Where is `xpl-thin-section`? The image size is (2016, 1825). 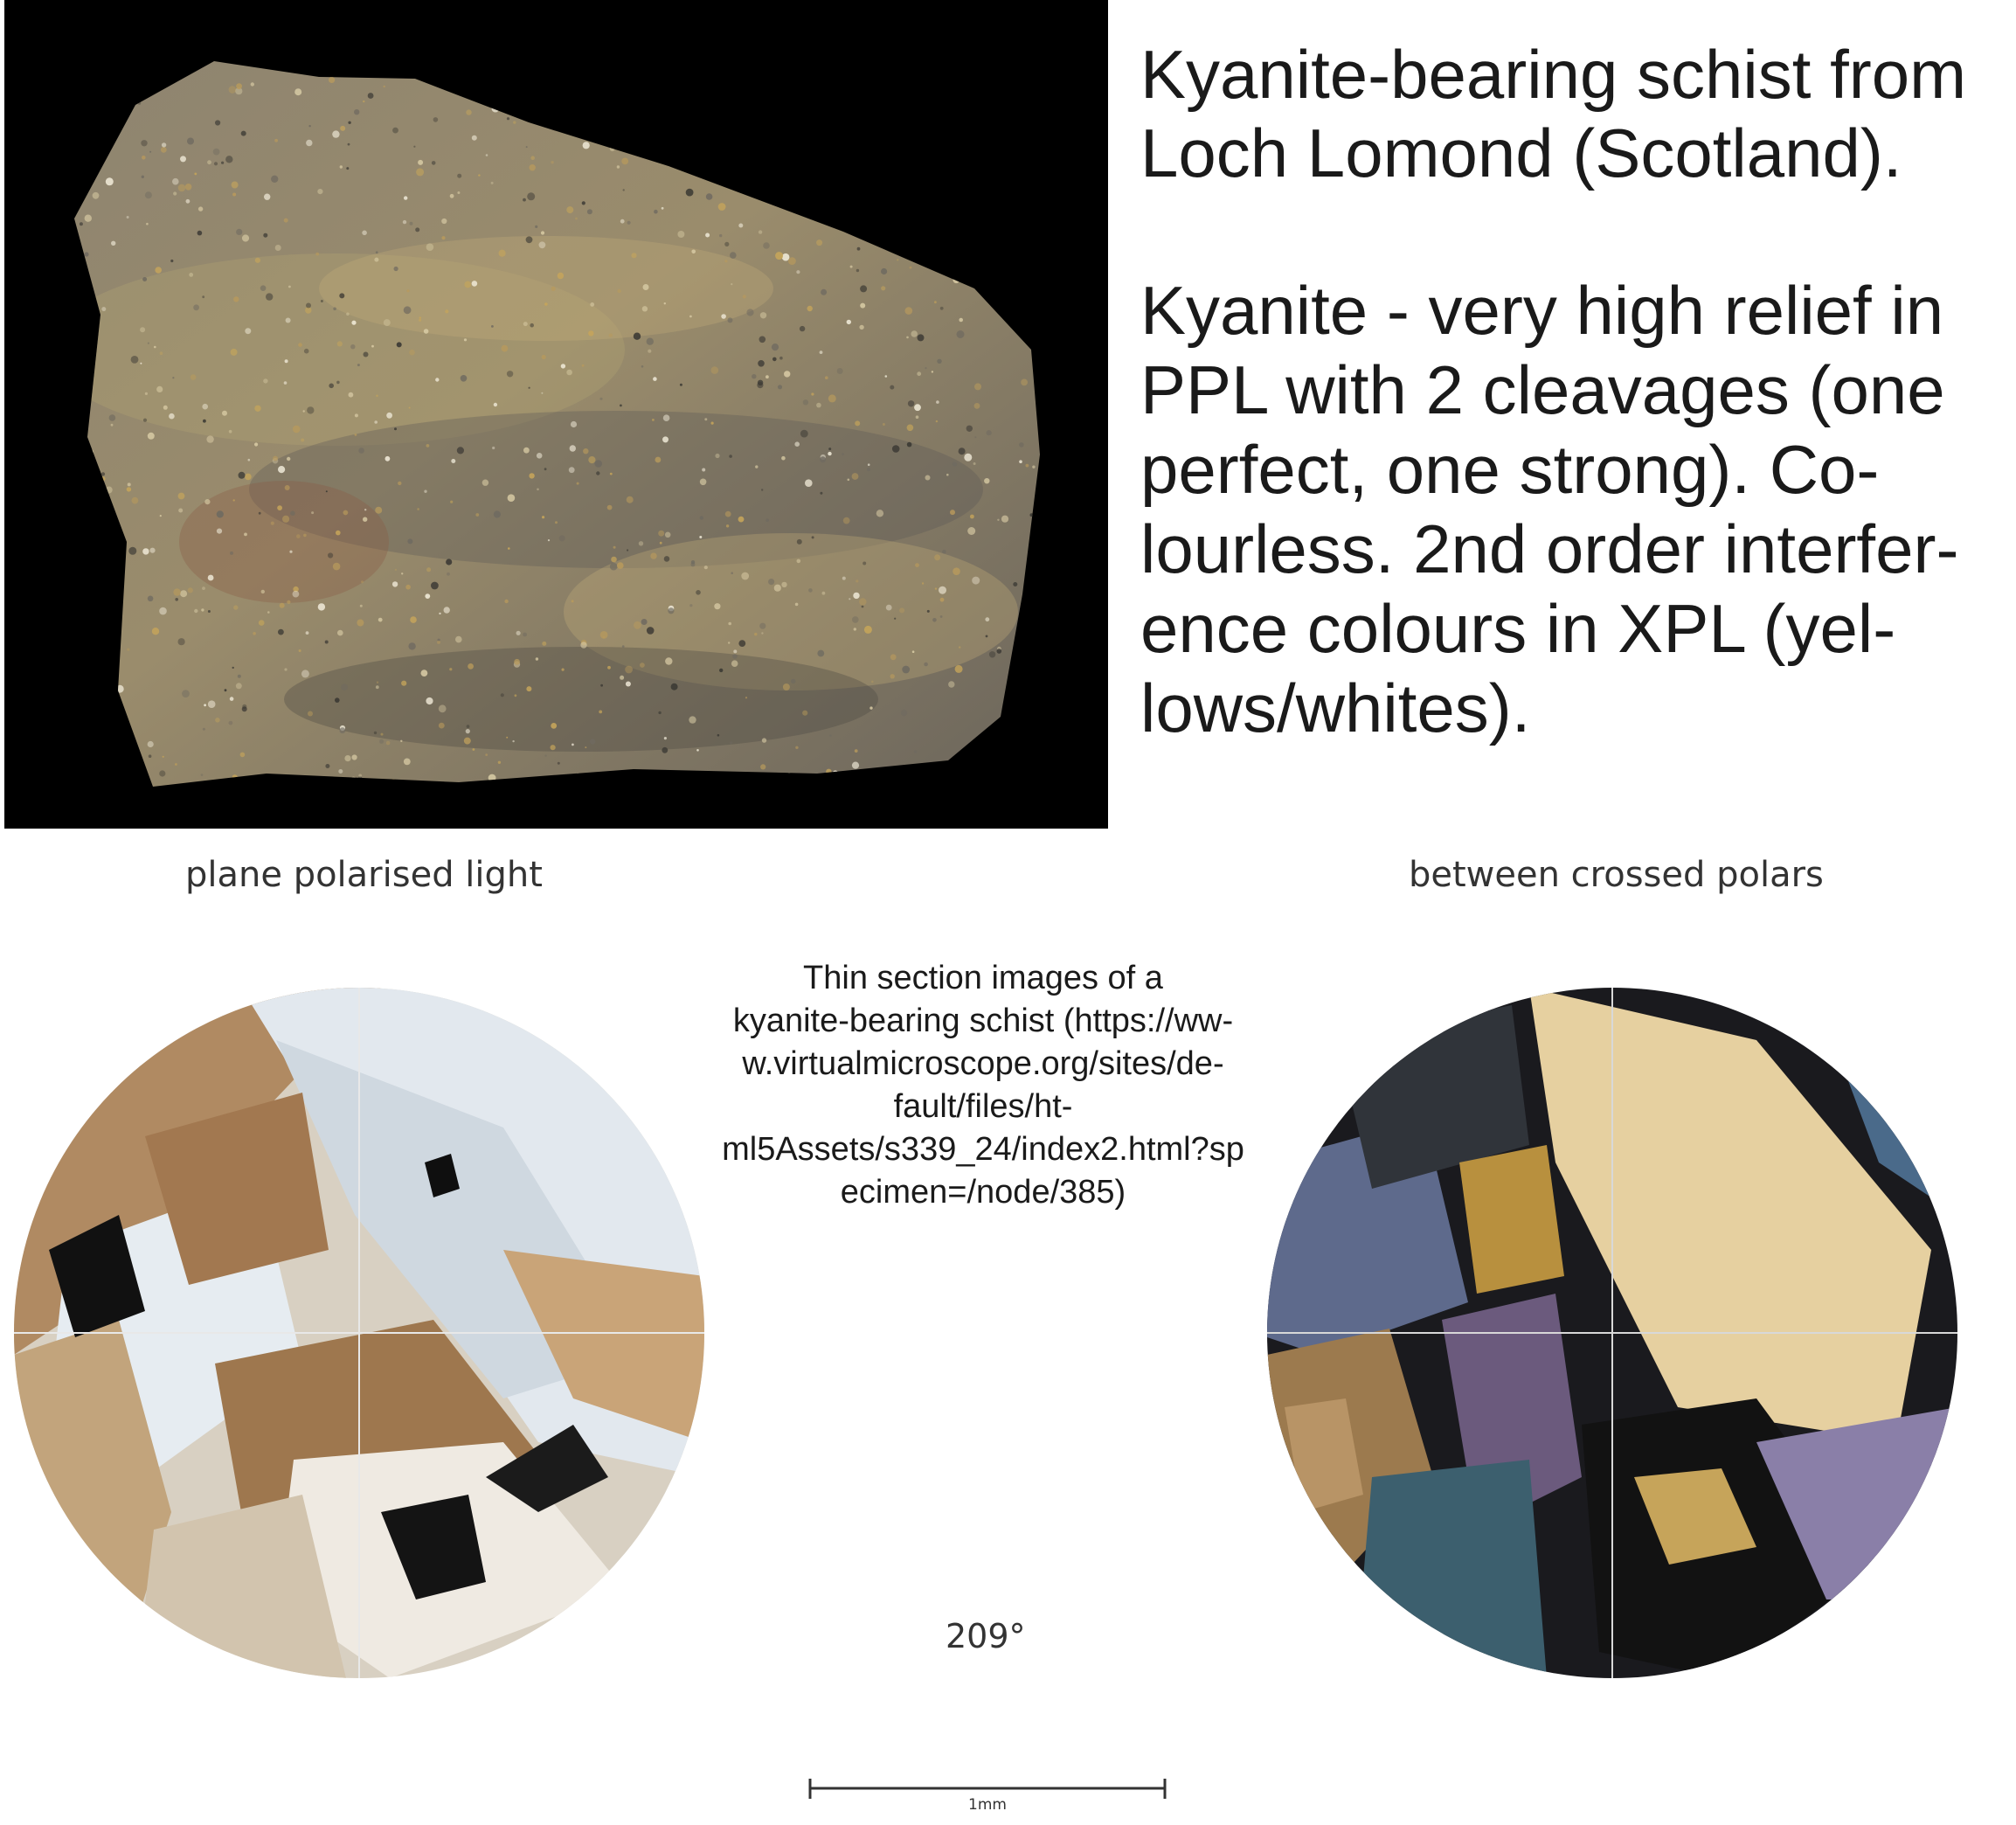 xpl-thin-section is located at coordinates (1612, 1333).